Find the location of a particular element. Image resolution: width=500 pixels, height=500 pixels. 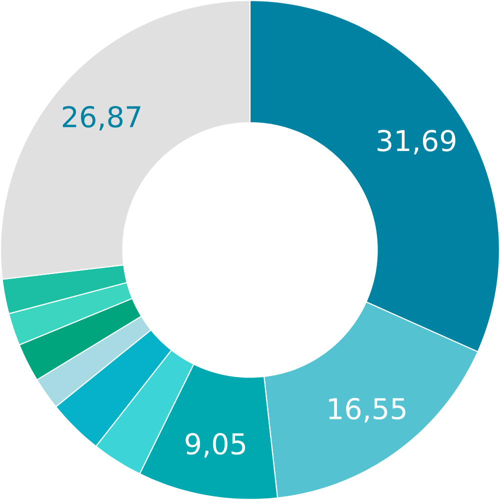

data-label: 31,69 is located at coordinates (417, 142).